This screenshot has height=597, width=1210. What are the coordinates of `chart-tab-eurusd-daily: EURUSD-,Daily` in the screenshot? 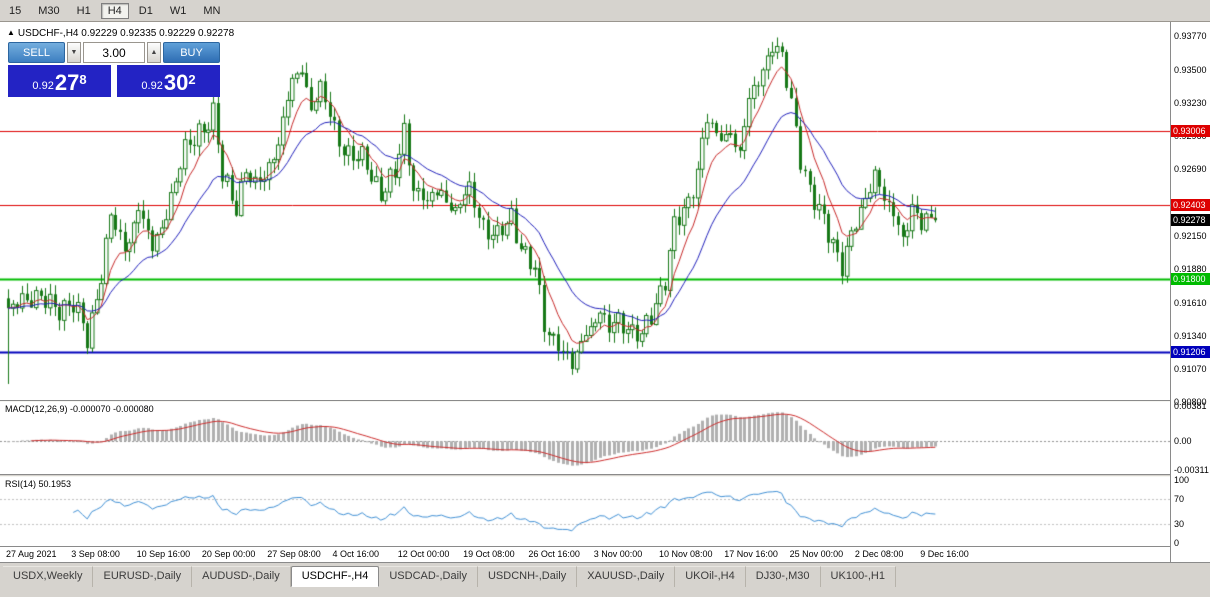 It's located at (143, 576).